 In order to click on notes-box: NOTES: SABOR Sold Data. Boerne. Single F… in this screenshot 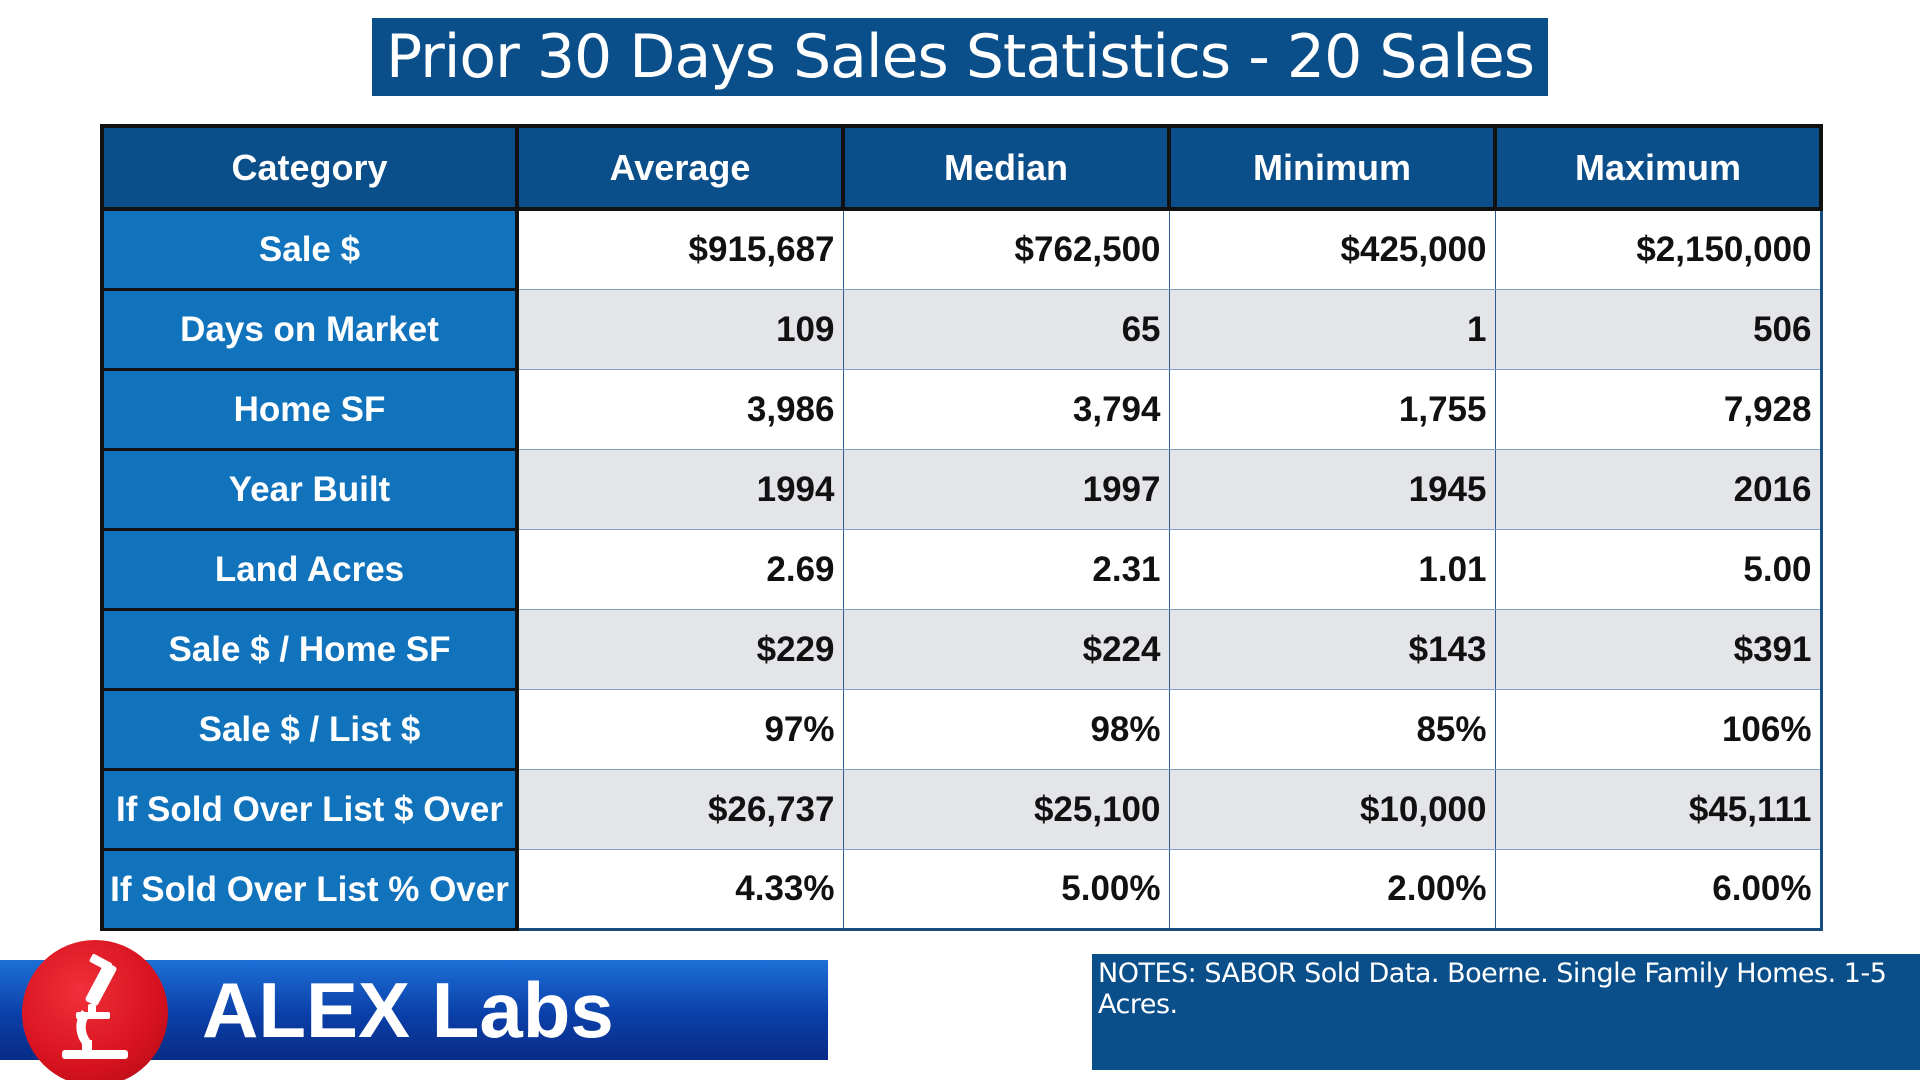, I will do `click(1506, 1012)`.